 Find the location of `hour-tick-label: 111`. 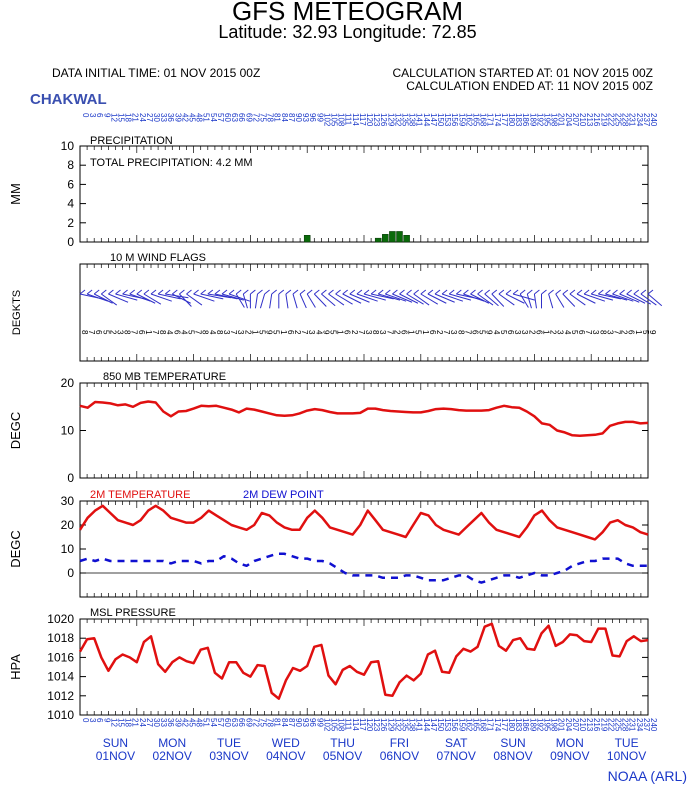

hour-tick-label: 111 is located at coordinates (348, 724).